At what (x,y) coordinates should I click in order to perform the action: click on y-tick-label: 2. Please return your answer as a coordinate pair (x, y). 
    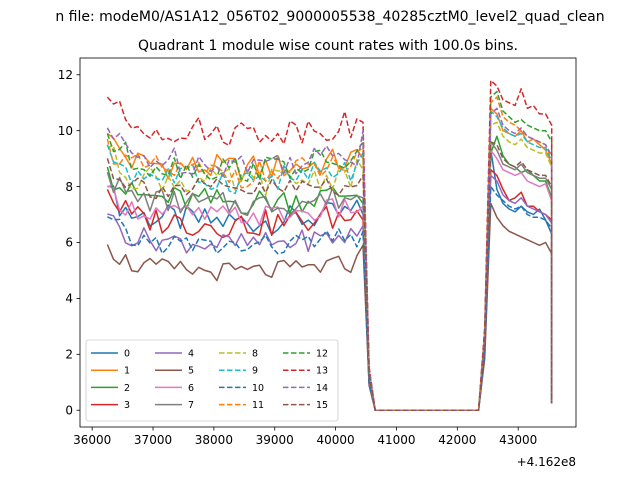
    Looking at the image, I should click on (69, 355).